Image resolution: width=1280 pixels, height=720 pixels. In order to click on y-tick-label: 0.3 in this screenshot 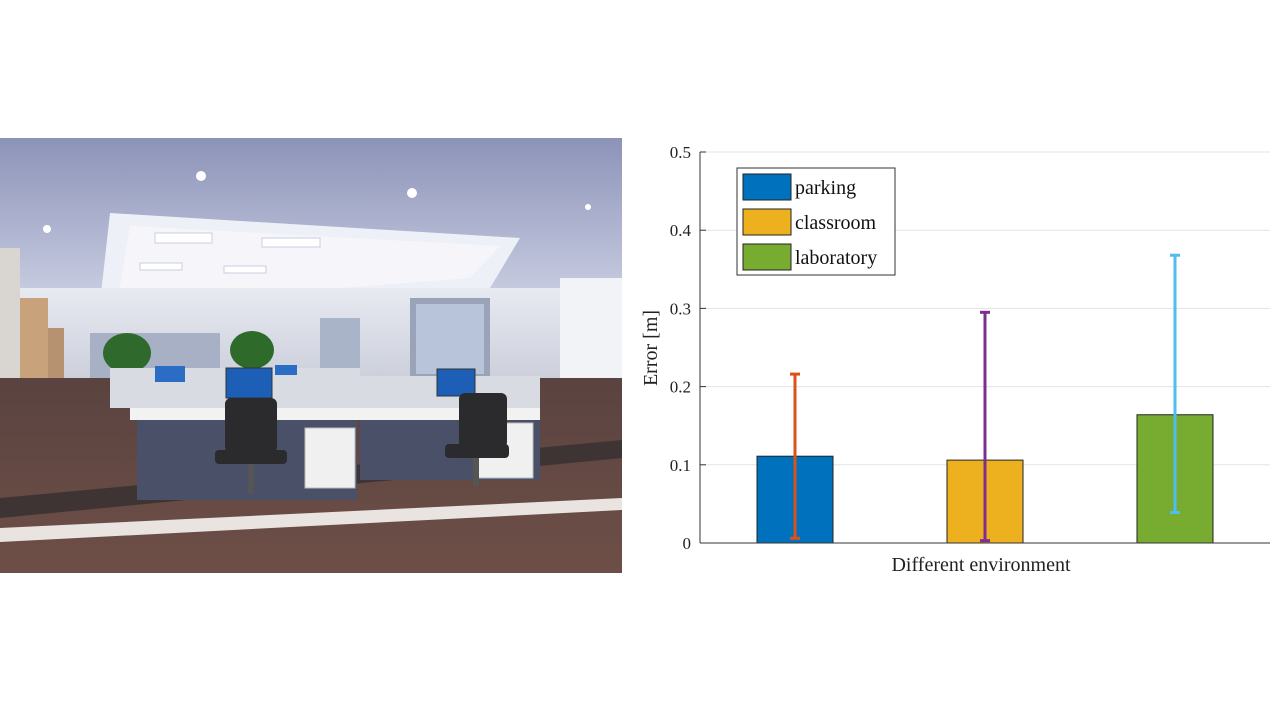, I will do `click(680, 308)`.